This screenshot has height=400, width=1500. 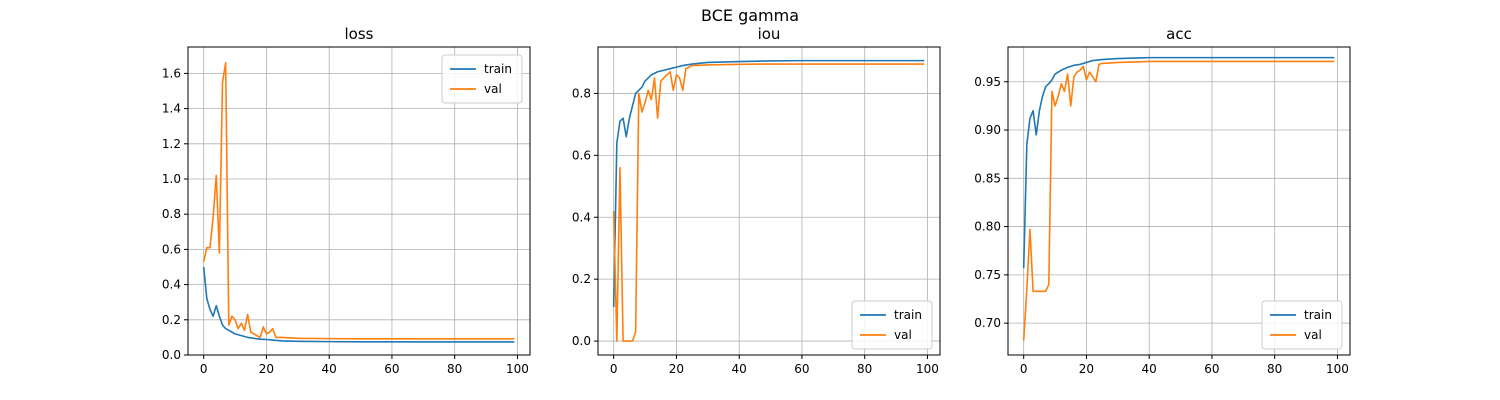 What do you see at coordinates (987, 82) in the screenshot?
I see `y-tick-label: 0.95` at bounding box center [987, 82].